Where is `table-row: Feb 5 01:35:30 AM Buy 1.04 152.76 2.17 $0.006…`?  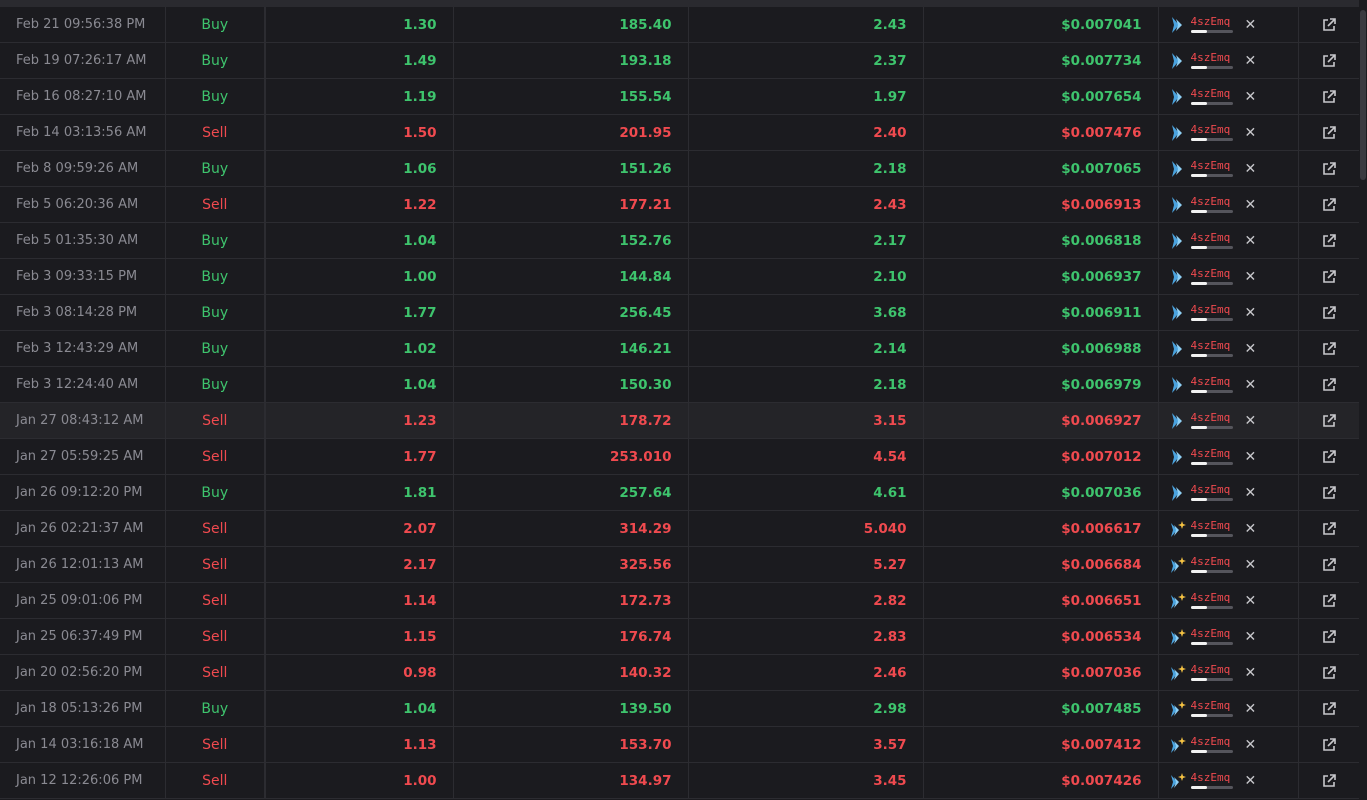
table-row: Feb 5 01:35:30 AM Buy 1.04 152.76 2.17 $0.006… is located at coordinates (679, 240).